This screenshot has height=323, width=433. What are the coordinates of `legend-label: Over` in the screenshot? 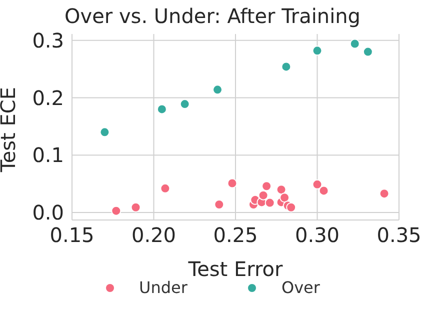 It's located at (300, 287).